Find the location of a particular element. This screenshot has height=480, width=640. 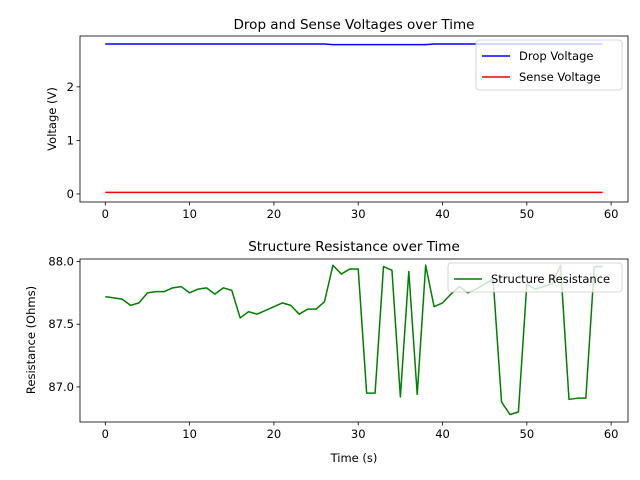

legend: Drop Voltage Sense Voltage is located at coordinates (549, 65).